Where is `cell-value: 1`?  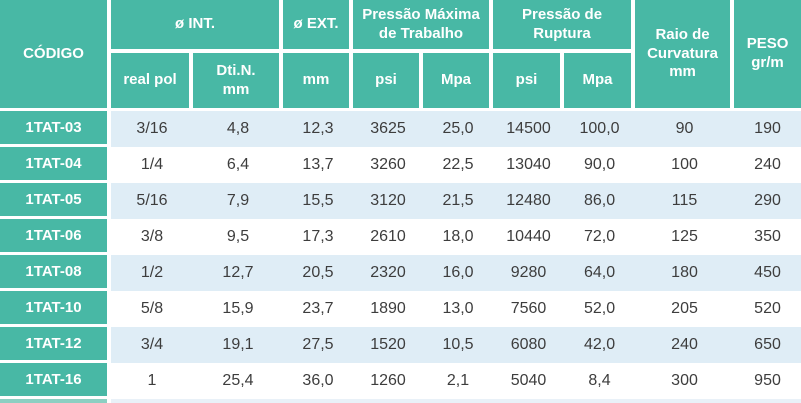 cell-value: 1 is located at coordinates (152, 381).